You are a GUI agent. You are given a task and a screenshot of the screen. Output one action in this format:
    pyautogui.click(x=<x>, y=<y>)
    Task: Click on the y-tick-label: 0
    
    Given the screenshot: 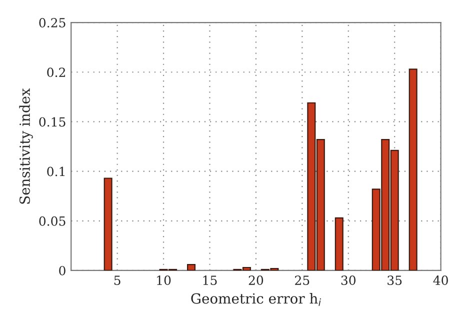 What is the action you would take?
    pyautogui.click(x=62, y=271)
    